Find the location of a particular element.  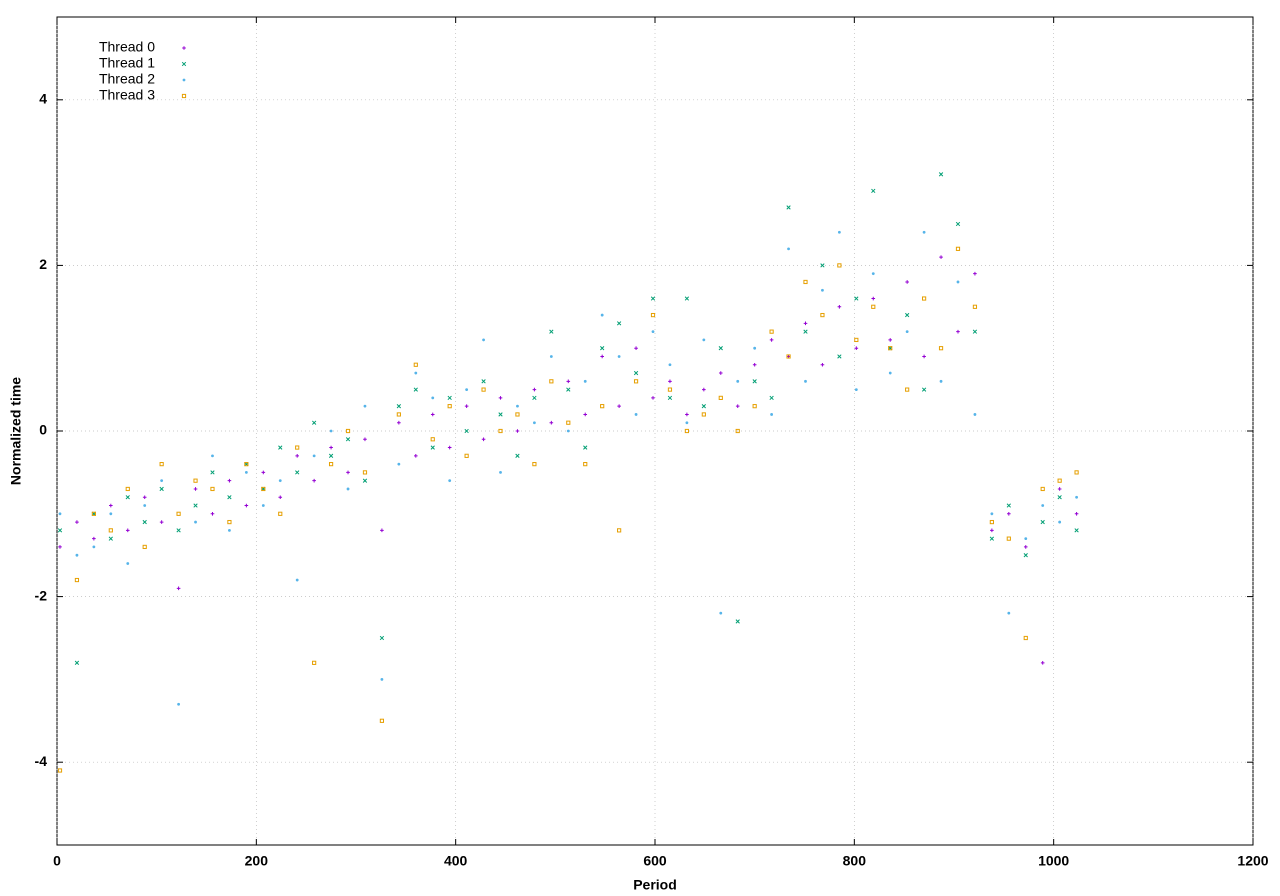

legend-label: Thread 2 is located at coordinates (127, 79).